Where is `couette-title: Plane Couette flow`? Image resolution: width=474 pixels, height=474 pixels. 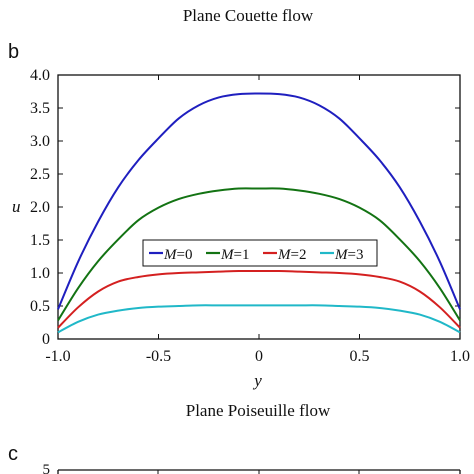
couette-title: Plane Couette flow is located at coordinates (248, 15).